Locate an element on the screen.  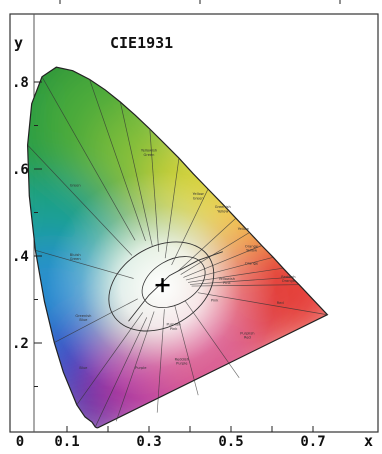
region-label: Orange is located at coordinates (252, 264).